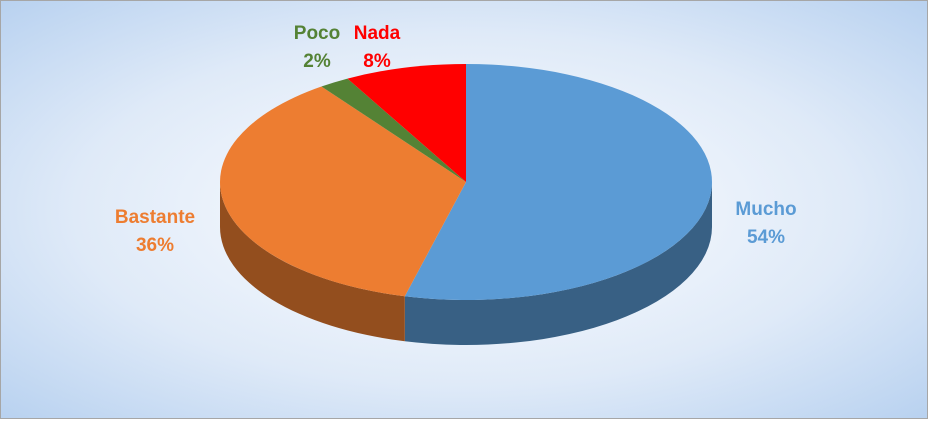 This screenshot has width=928, height=424. What do you see at coordinates (155, 217) in the screenshot?
I see `category-label: Bastante` at bounding box center [155, 217].